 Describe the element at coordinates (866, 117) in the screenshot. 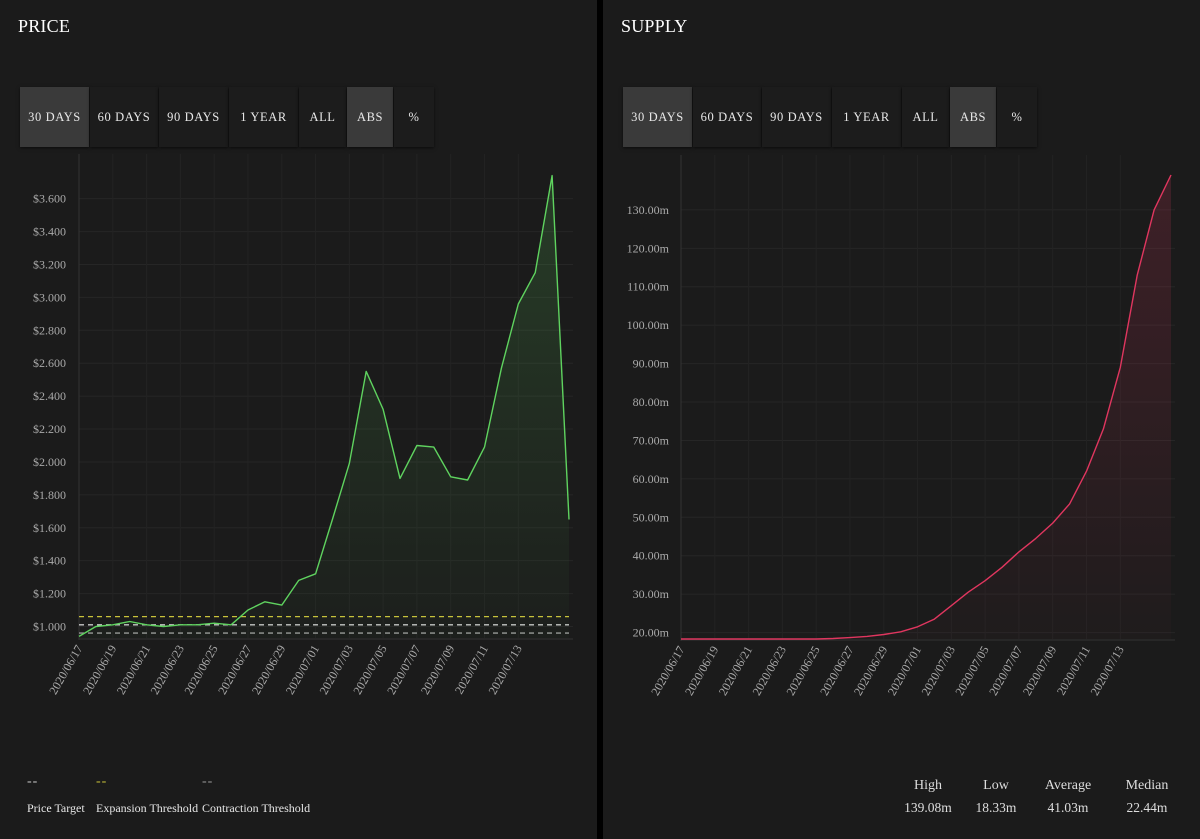

I see `supply-btn-1-year: 1 YEAR` at that location.